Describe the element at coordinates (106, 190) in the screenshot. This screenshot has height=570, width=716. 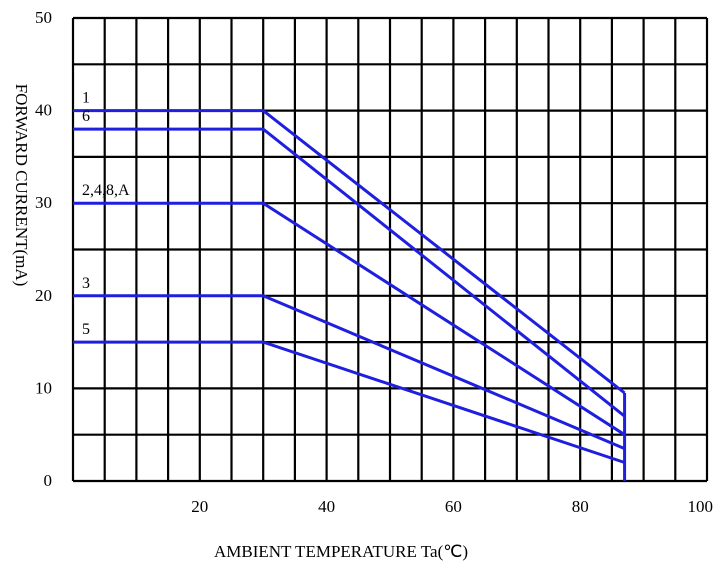
I see `series-label: 2,4,8,A` at that location.